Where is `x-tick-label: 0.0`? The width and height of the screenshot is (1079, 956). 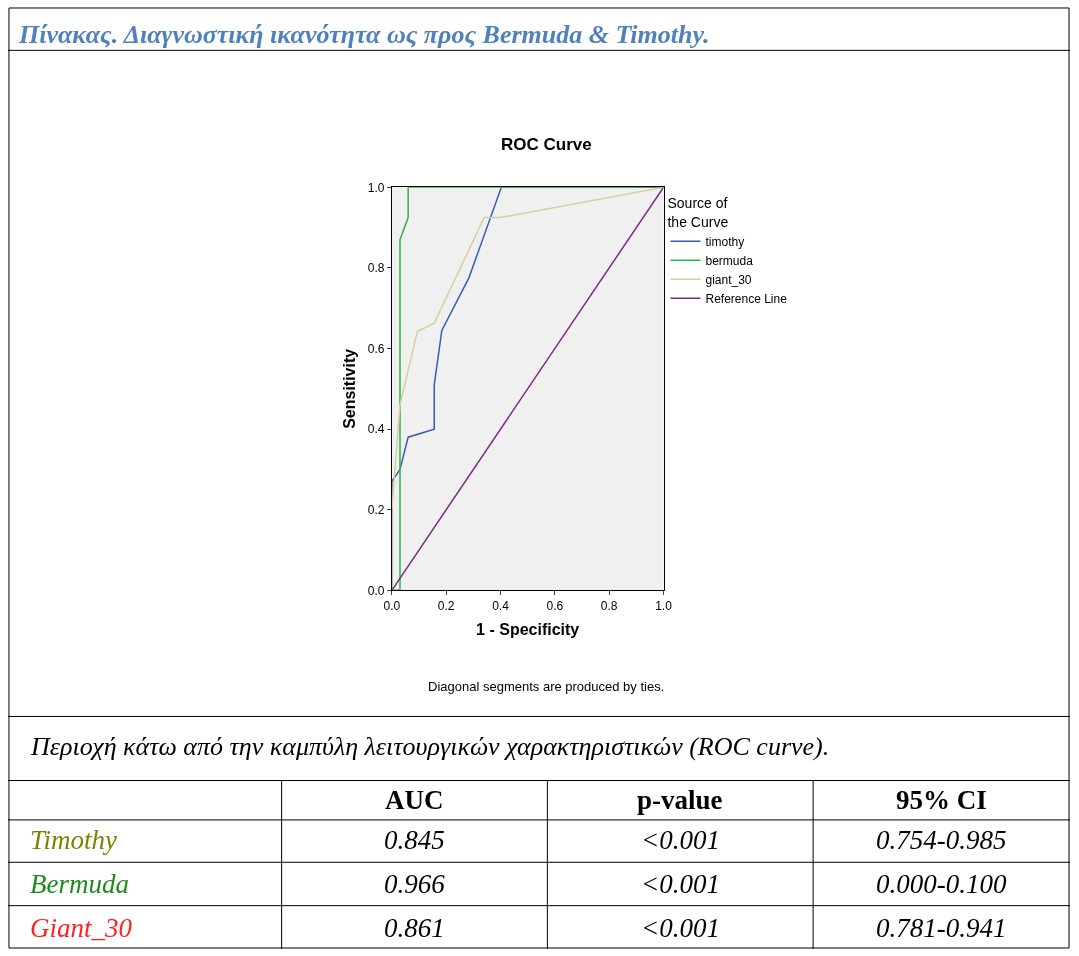
x-tick-label: 0.0 is located at coordinates (392, 605).